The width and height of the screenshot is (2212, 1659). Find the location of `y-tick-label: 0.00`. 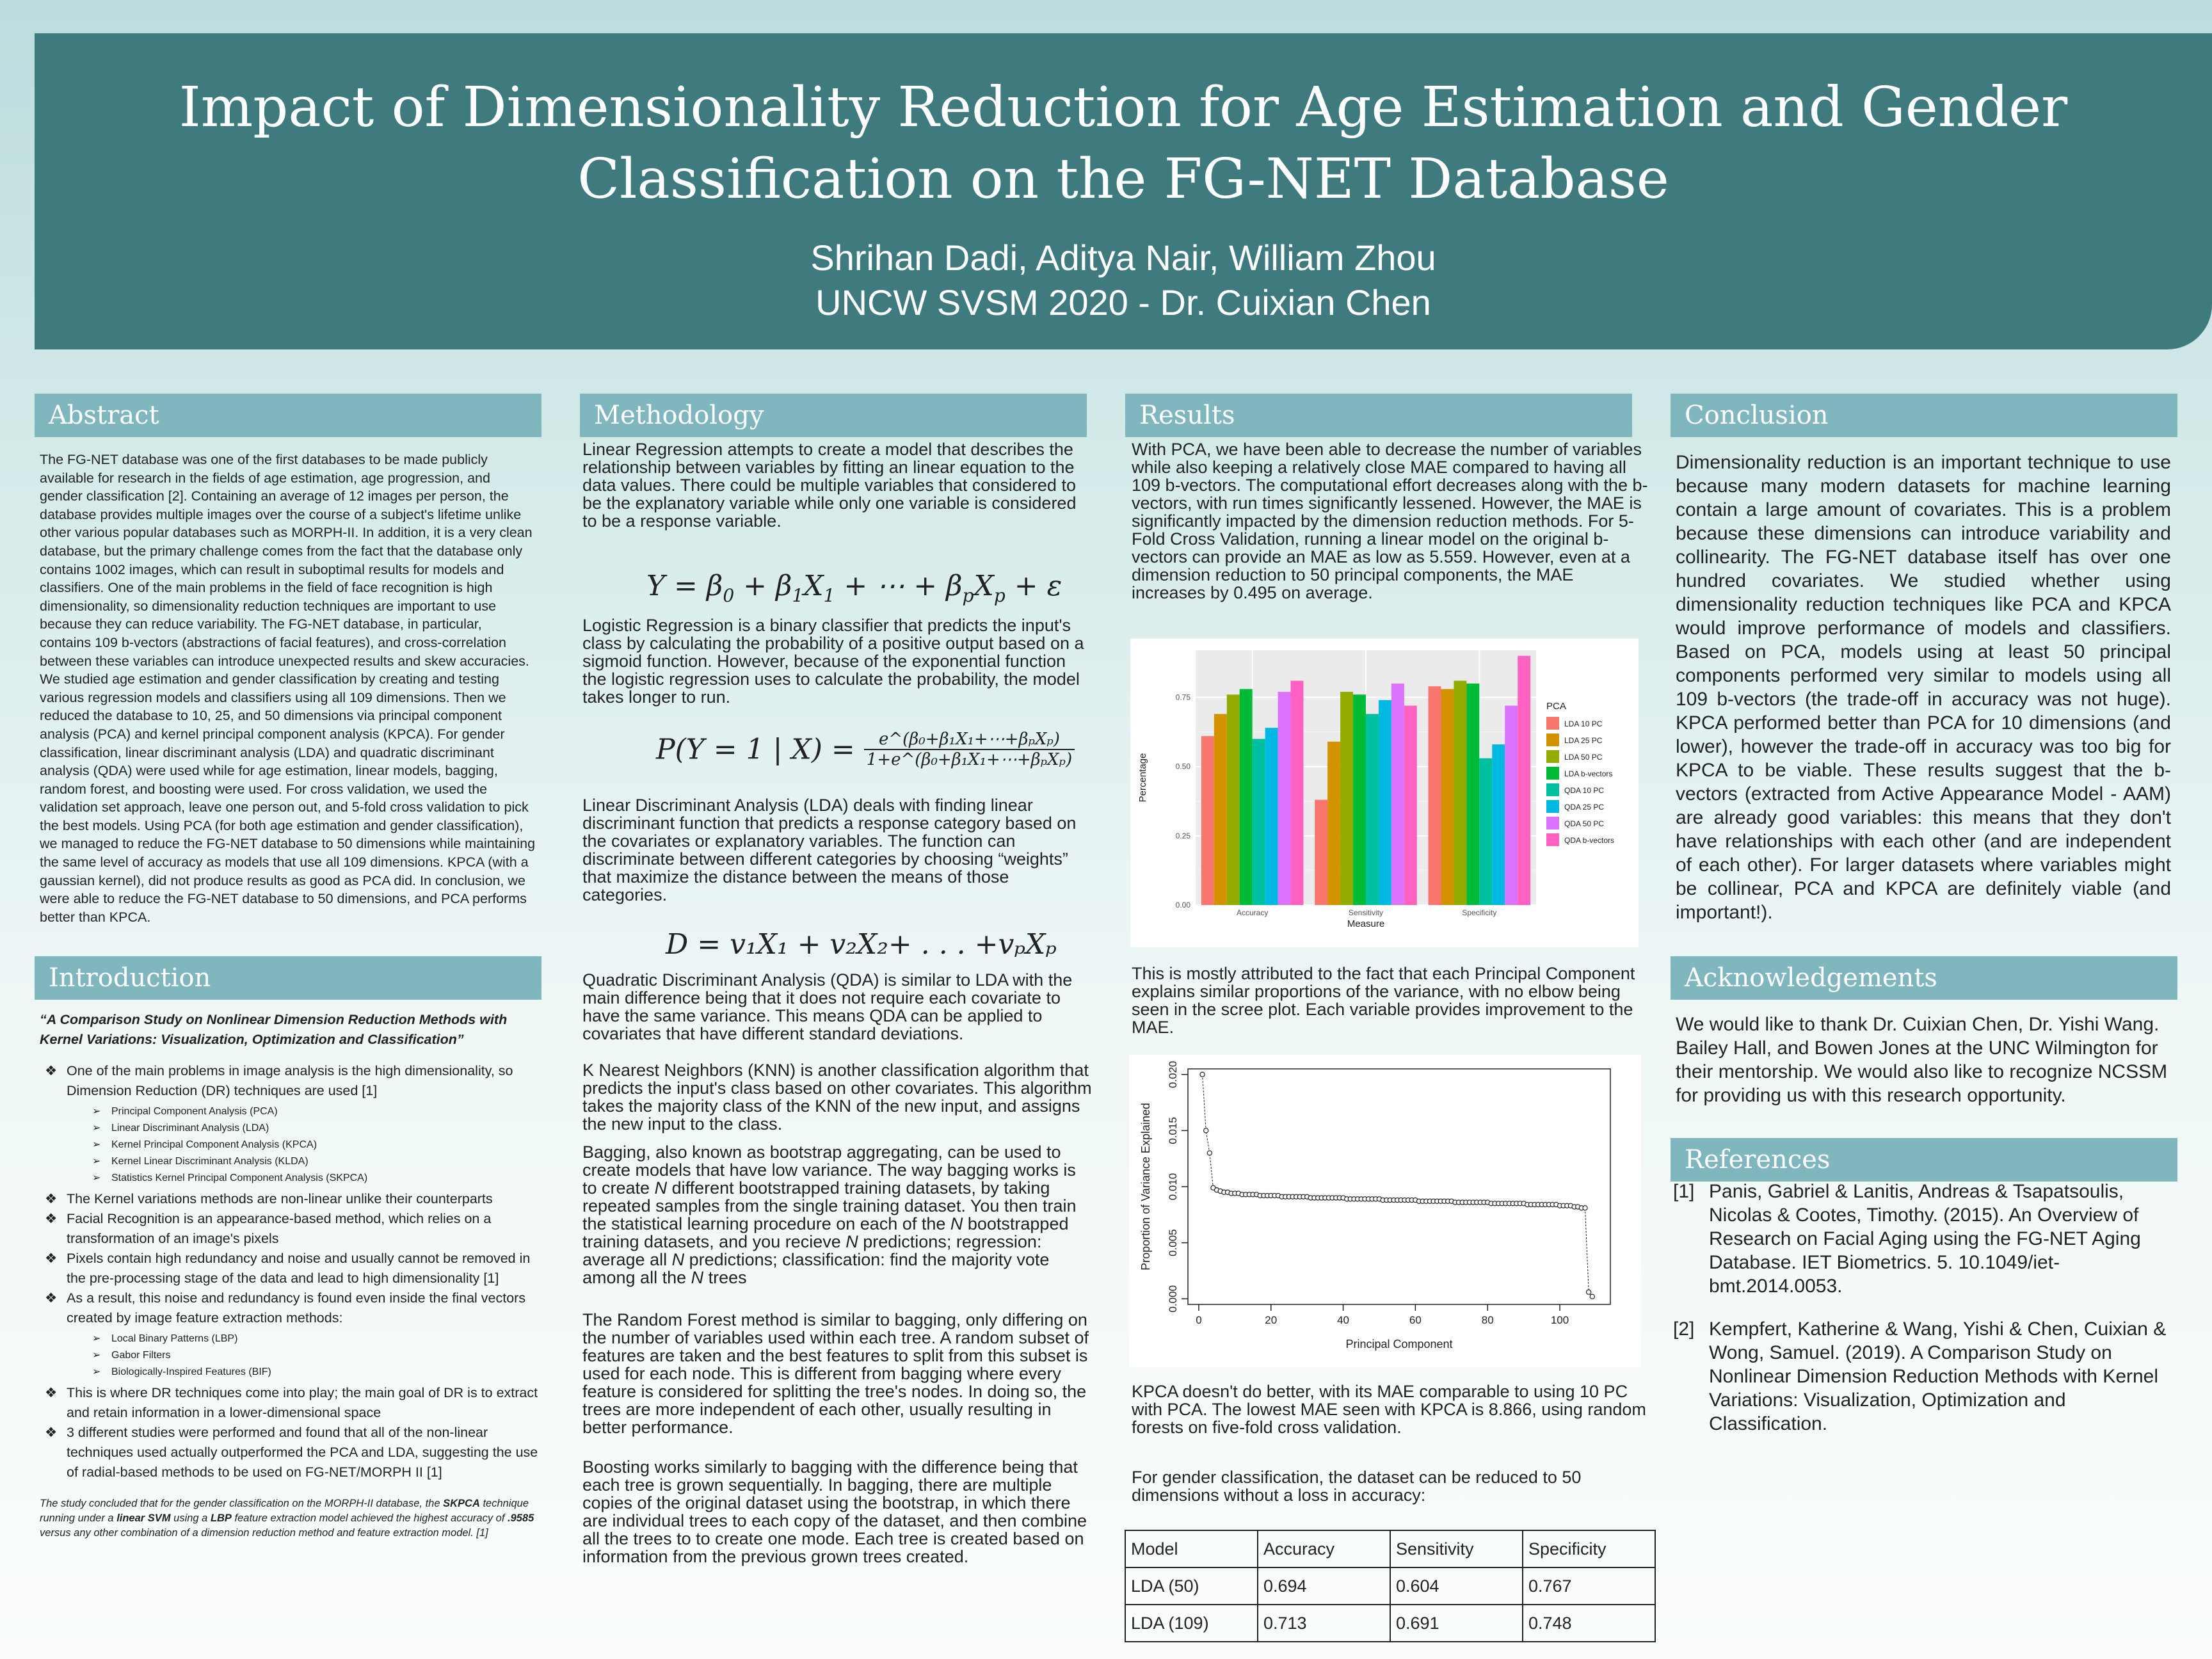

y-tick-label: 0.00 is located at coordinates (1183, 905).